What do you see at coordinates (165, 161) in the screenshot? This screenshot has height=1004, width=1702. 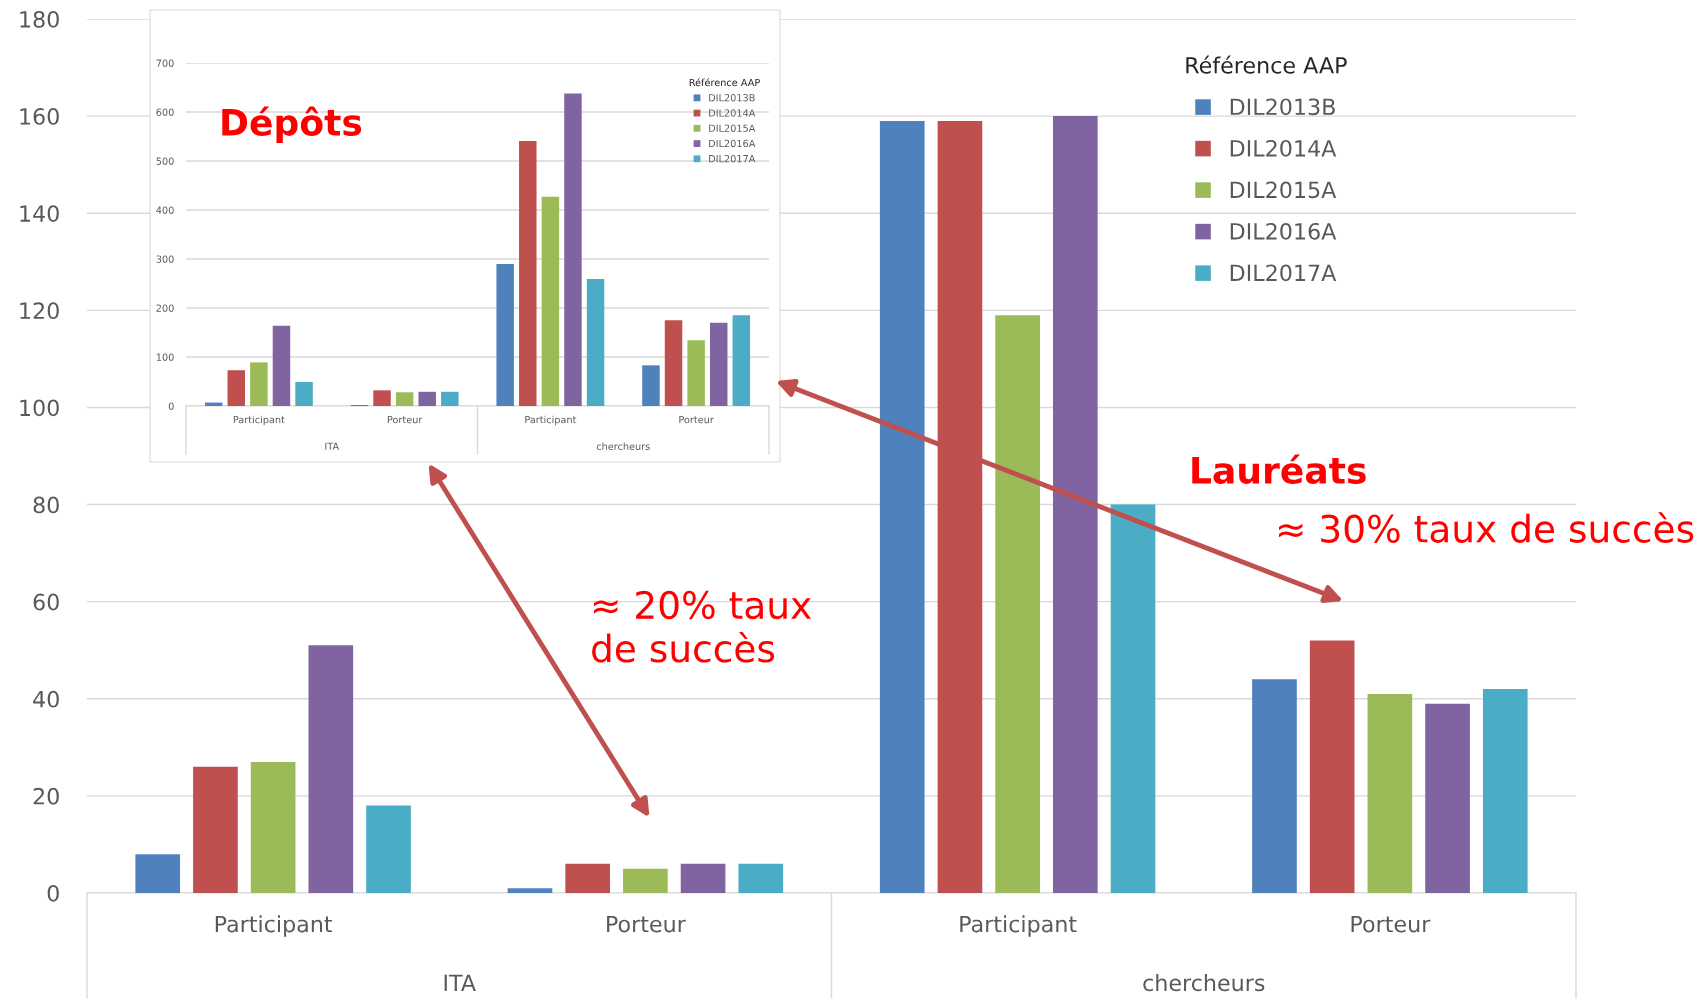 I see `y-tick-label: 500` at bounding box center [165, 161].